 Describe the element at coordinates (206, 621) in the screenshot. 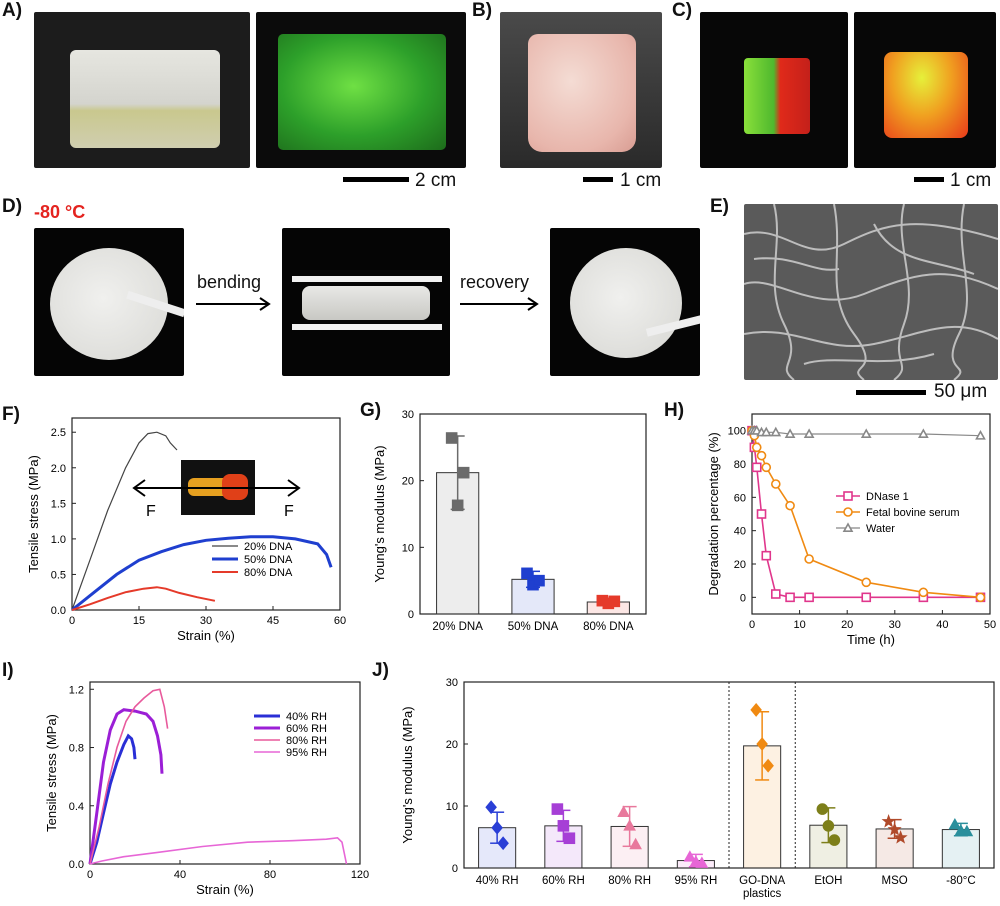

I see `x-tick-label: 30` at that location.